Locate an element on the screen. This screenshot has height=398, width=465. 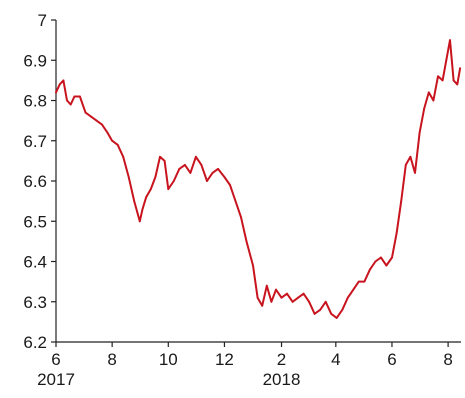
y-tick-label: 6.8 is located at coordinates (35, 101).